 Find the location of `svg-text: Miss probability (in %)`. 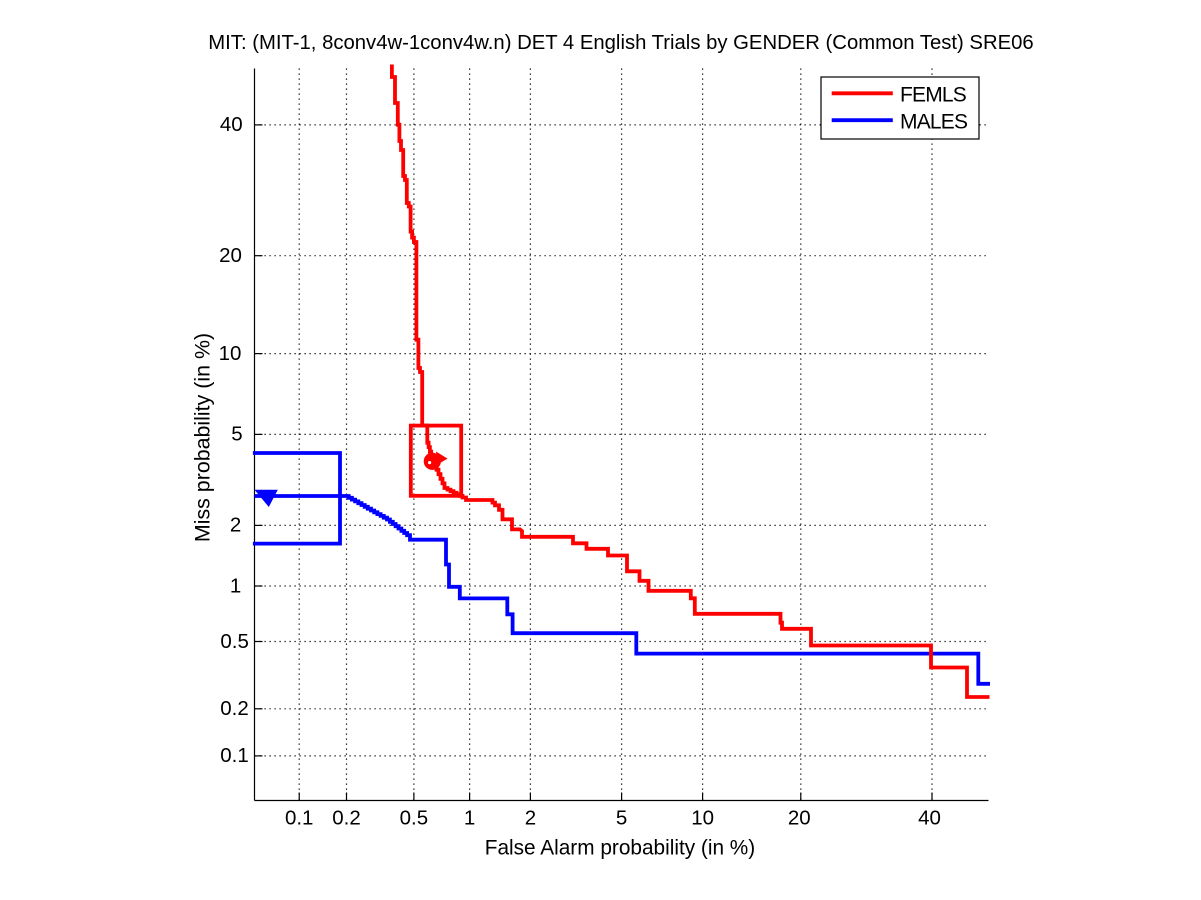

svg-text: Miss probability (in %) is located at coordinates (203, 437).